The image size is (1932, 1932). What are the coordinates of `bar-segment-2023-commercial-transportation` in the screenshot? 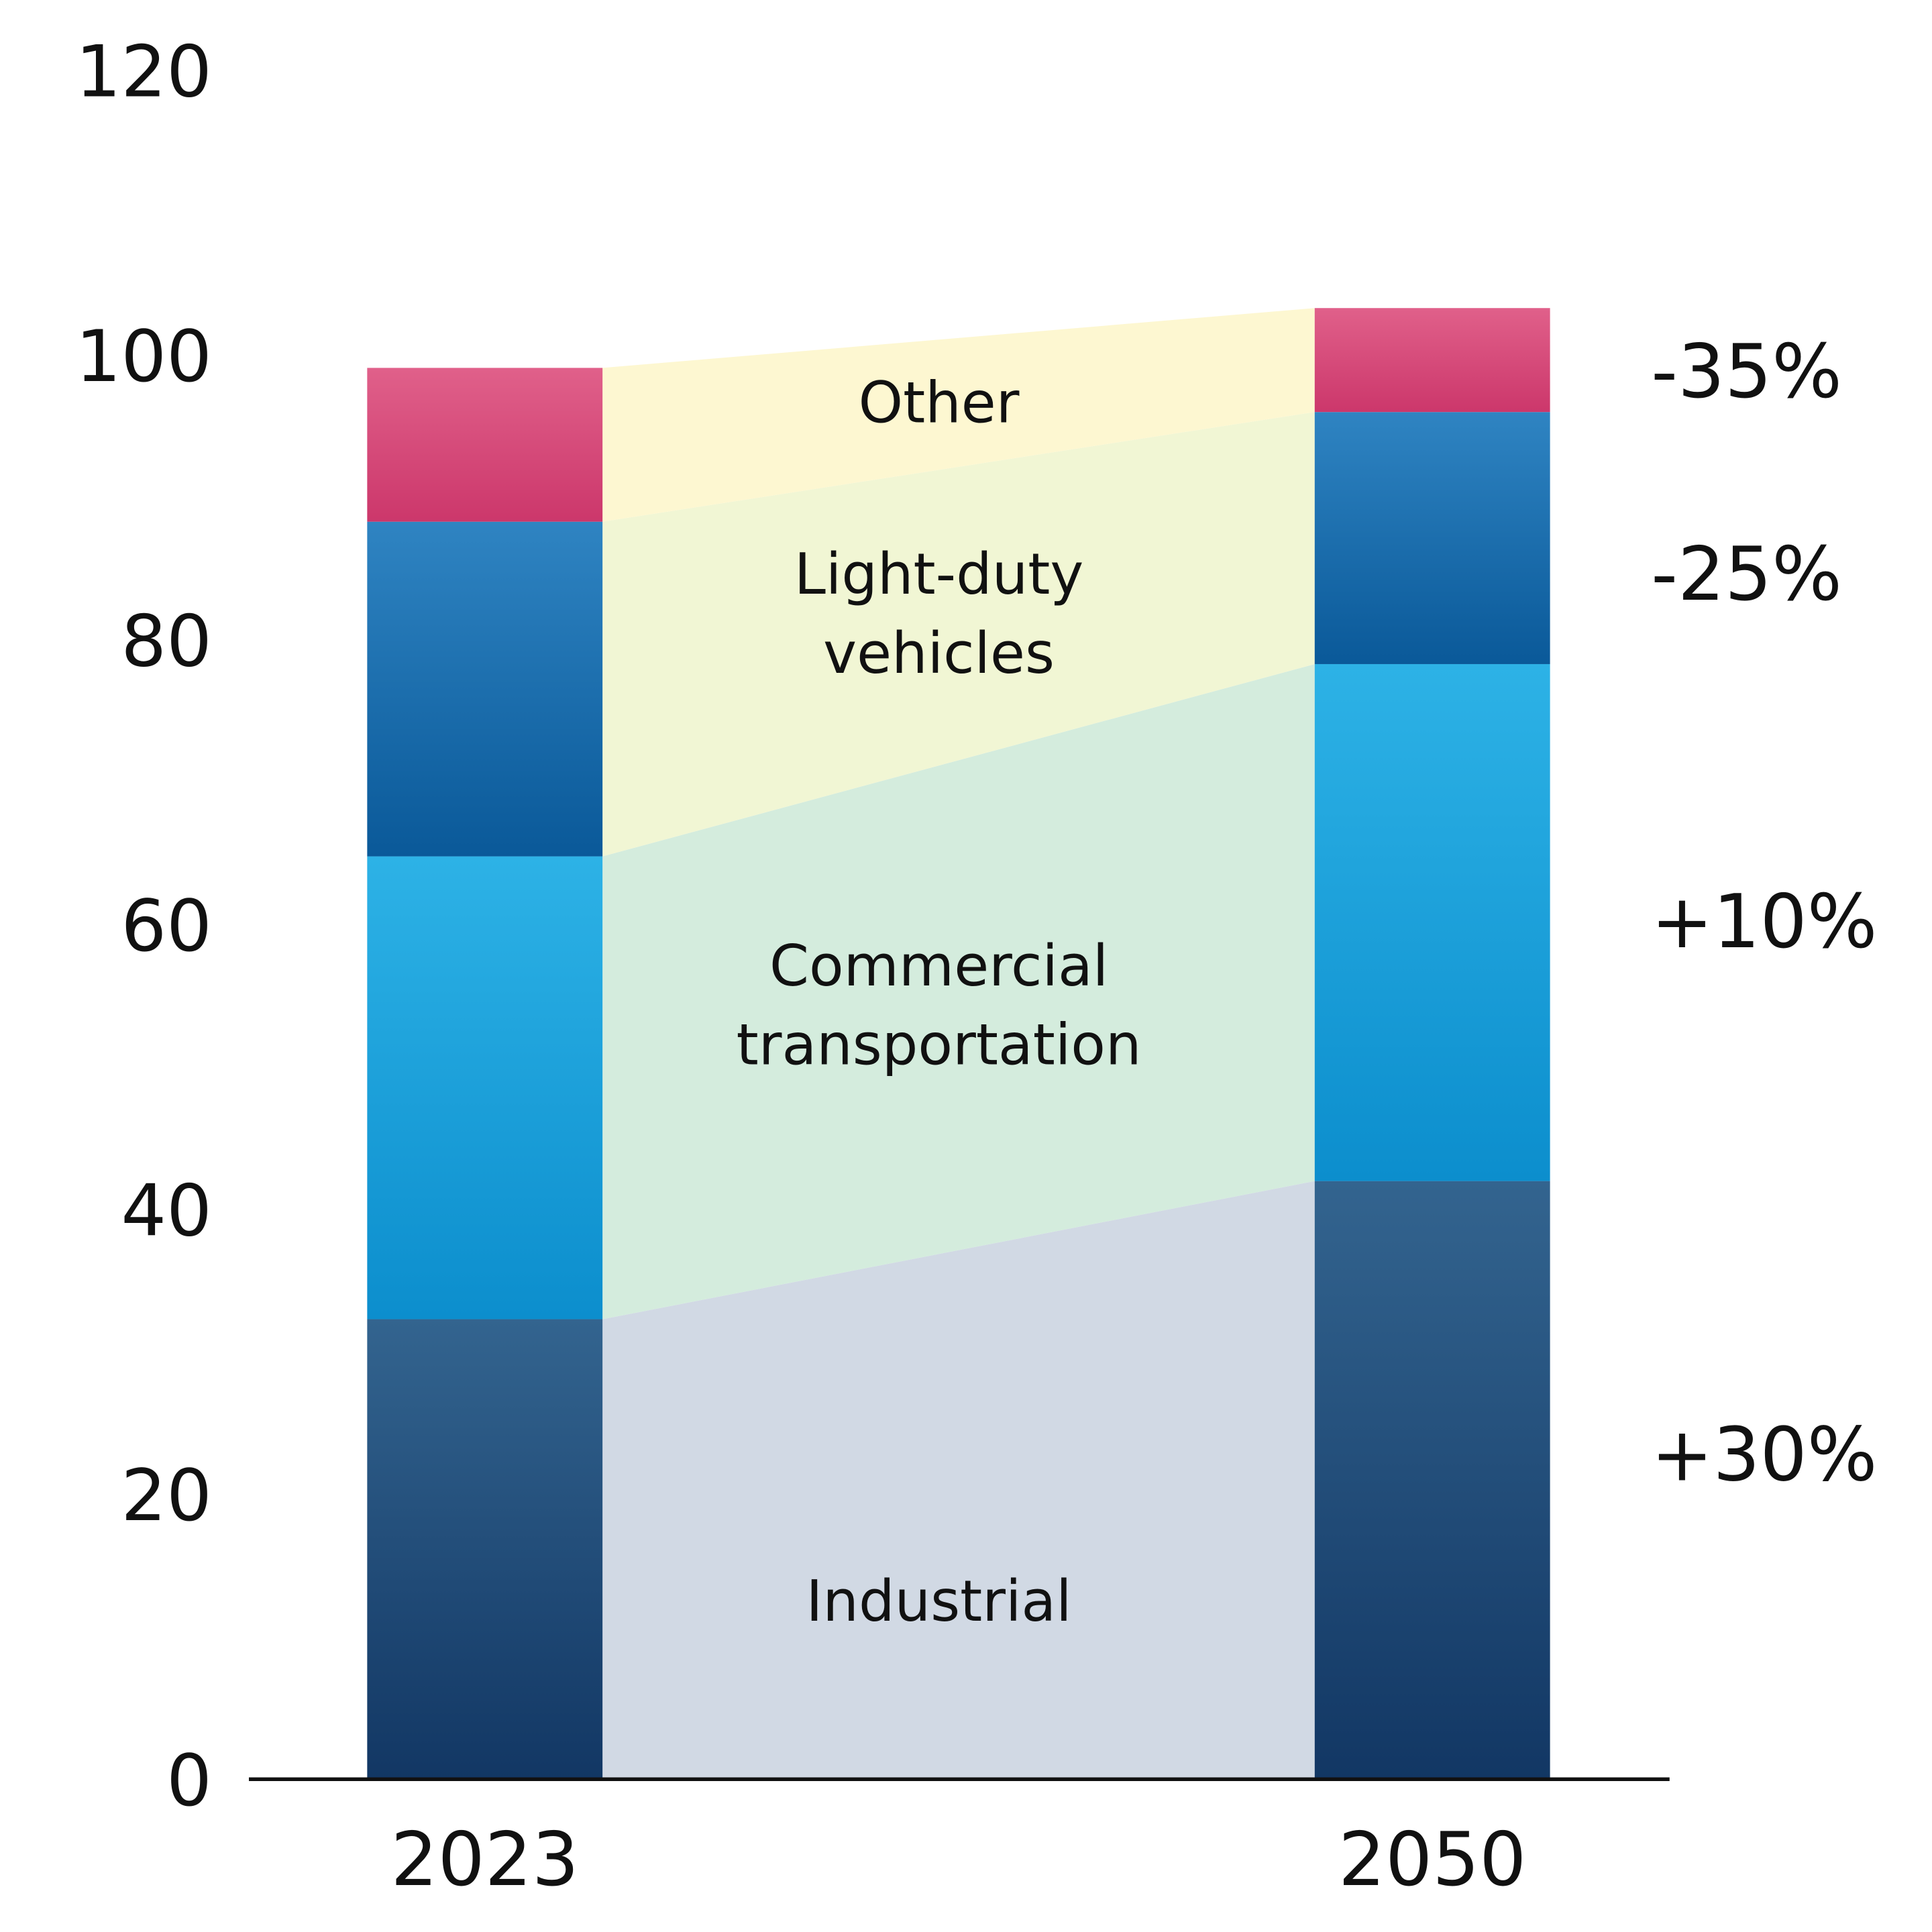 It's located at (485, 1088).